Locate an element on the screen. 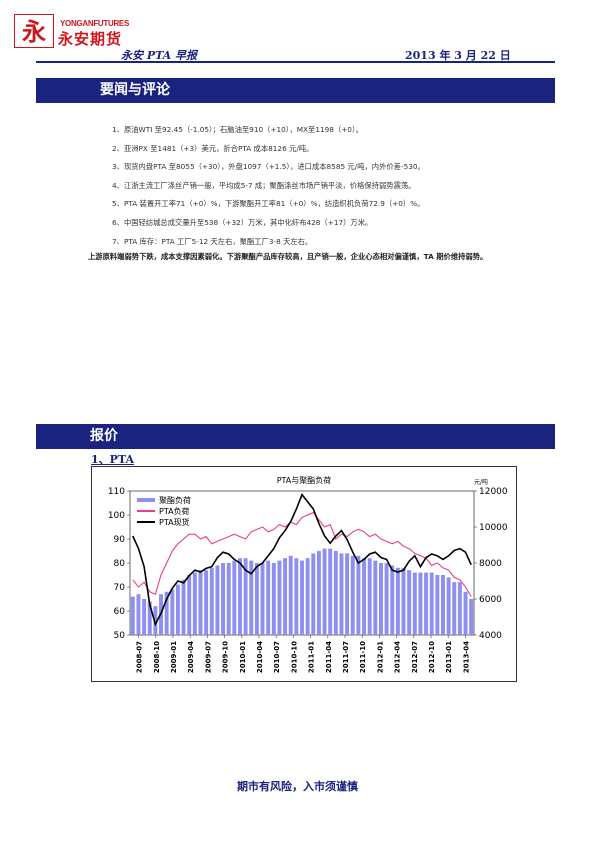 This screenshot has height=842, width=595. bar-series-group is located at coordinates (302, 591).